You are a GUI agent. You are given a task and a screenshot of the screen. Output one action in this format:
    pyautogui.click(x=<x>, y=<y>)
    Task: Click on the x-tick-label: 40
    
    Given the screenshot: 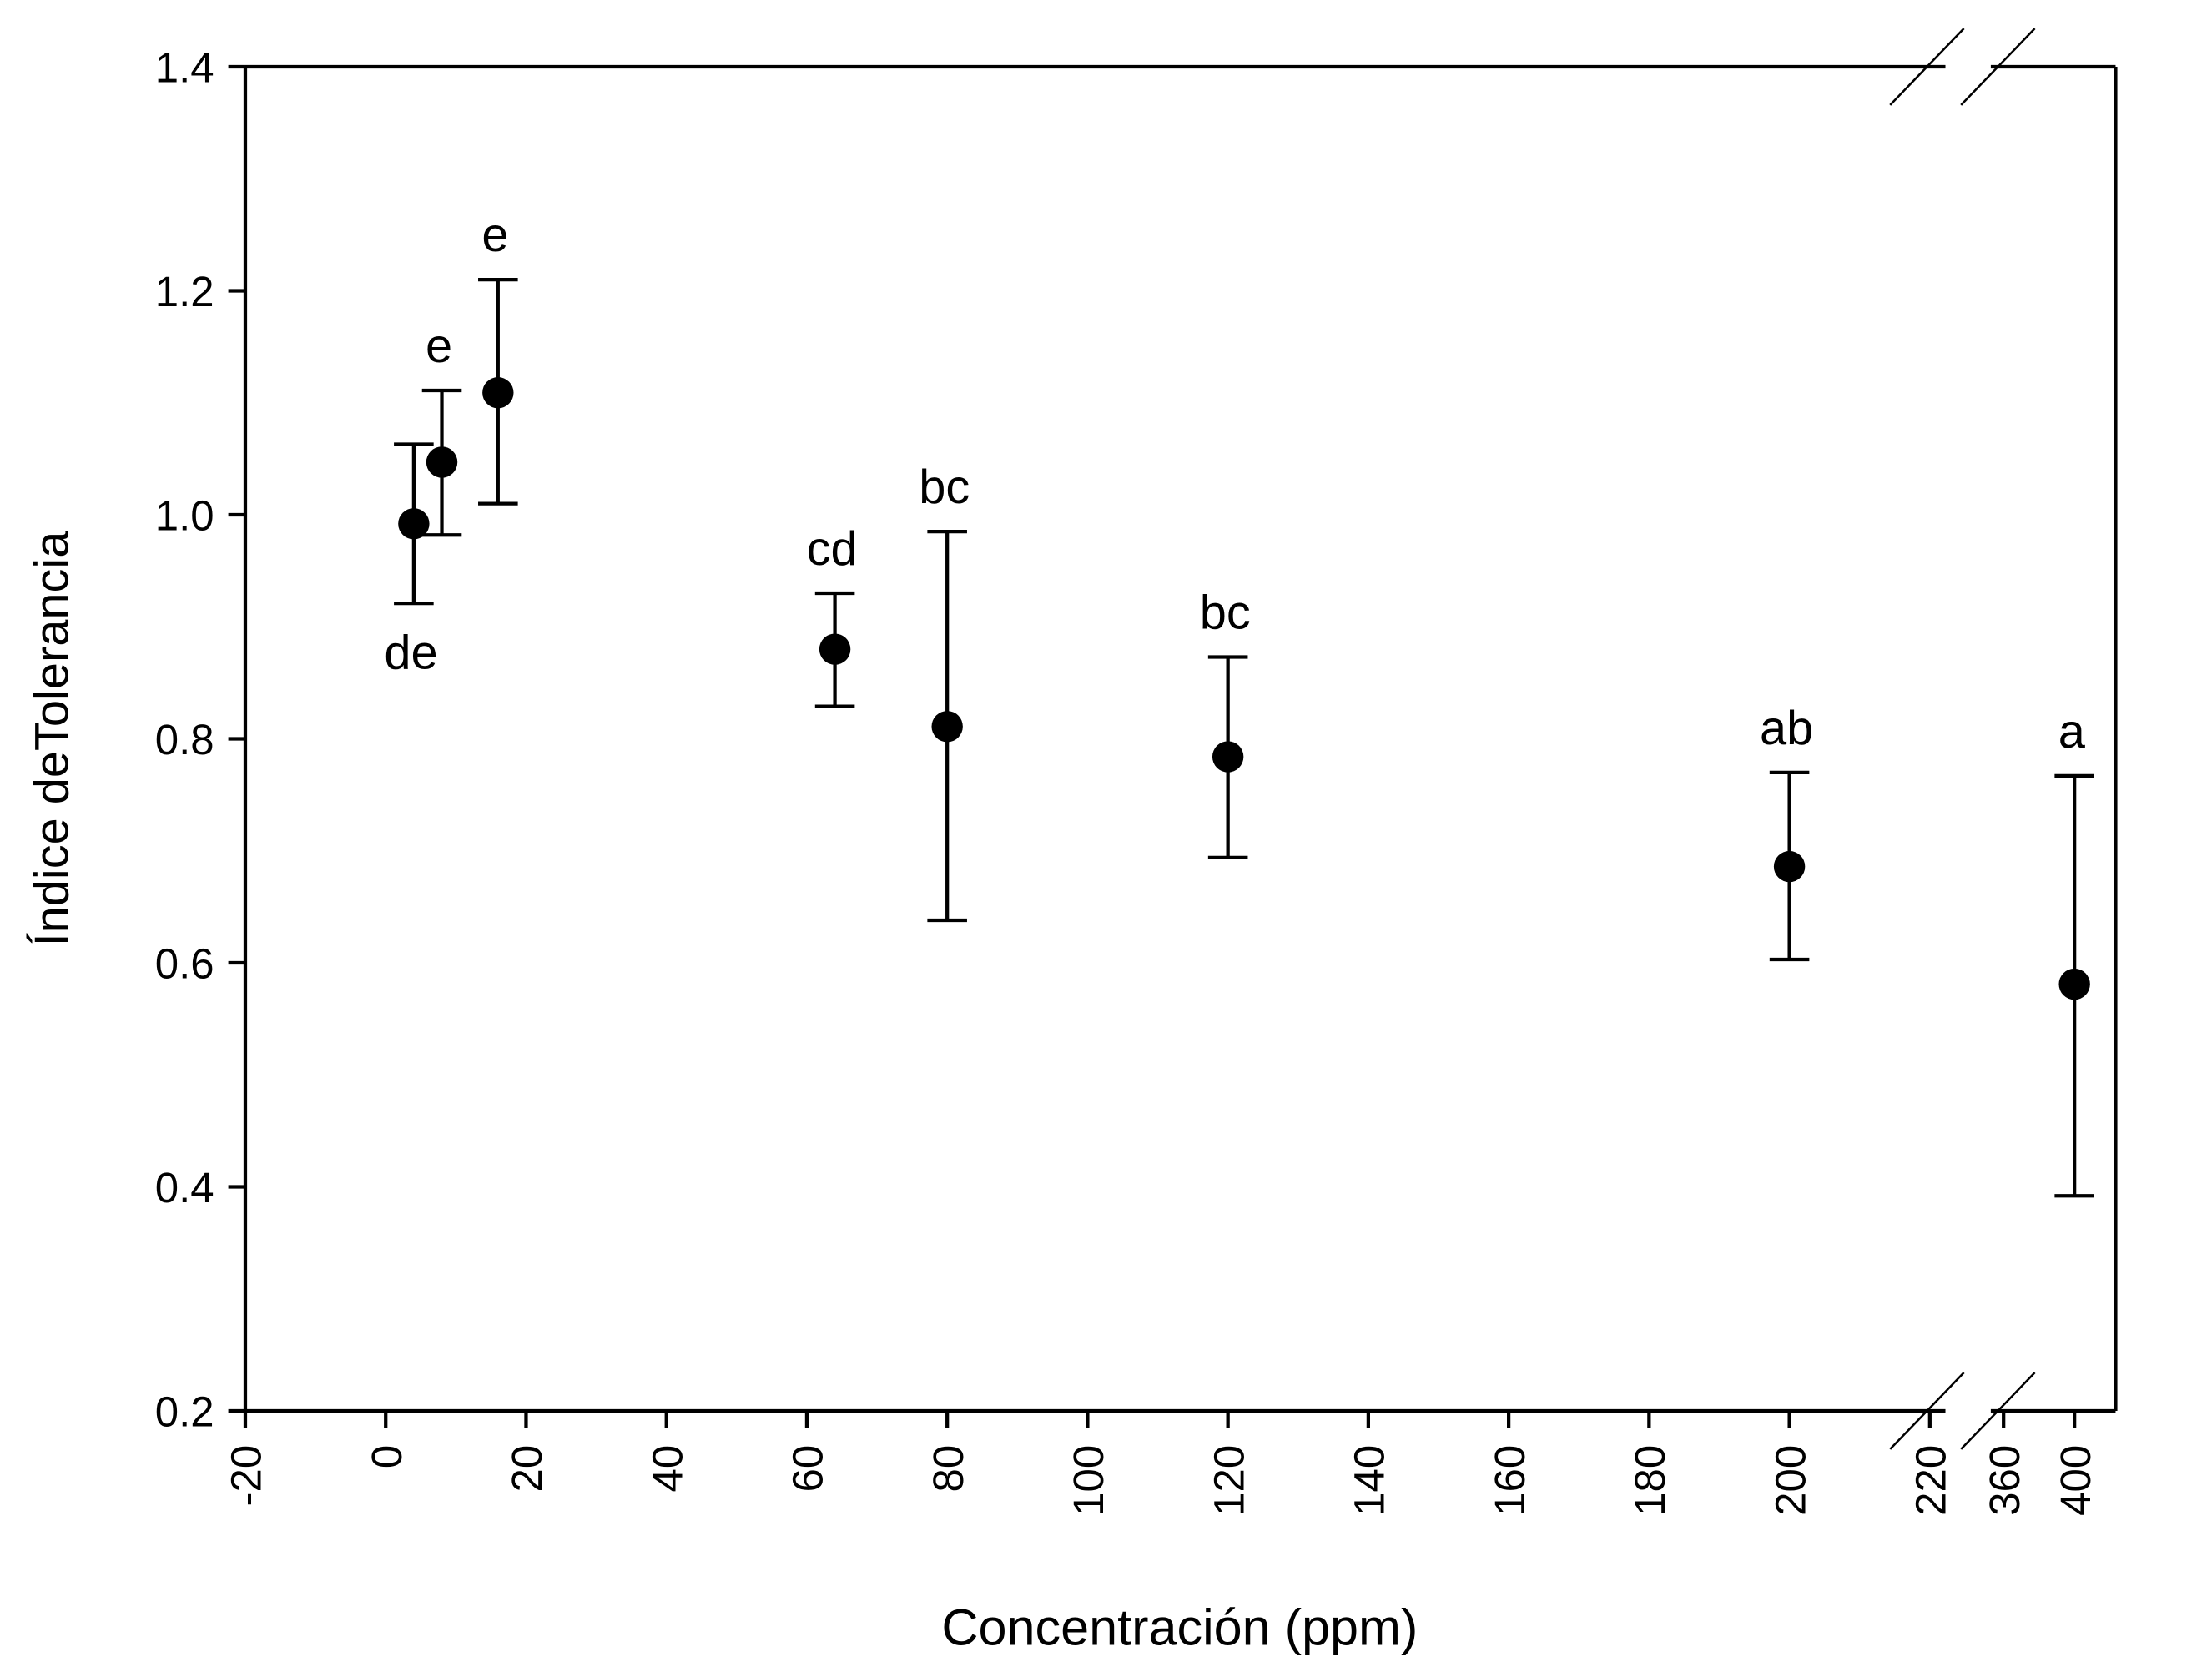 What is the action you would take?
    pyautogui.click(x=667, y=1469)
    